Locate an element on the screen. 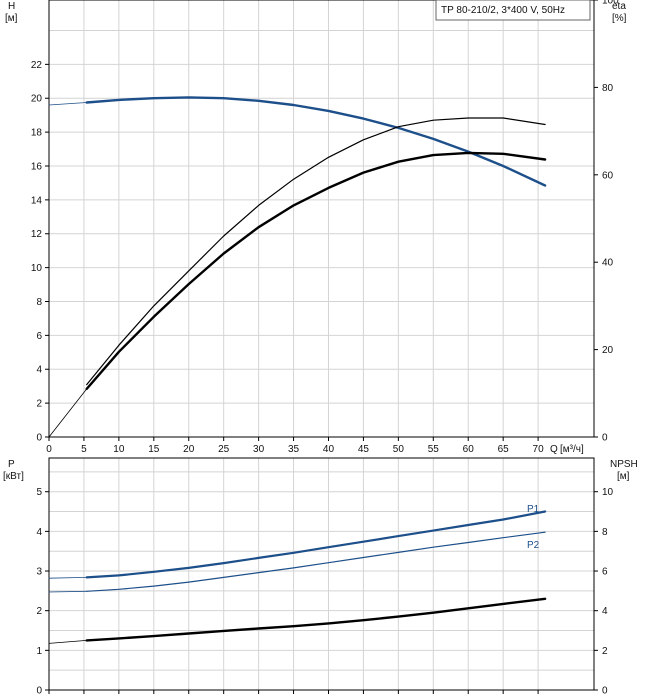 The image size is (658, 700). y-tick-label-p1-4: 8 is located at coordinates (39, 302).